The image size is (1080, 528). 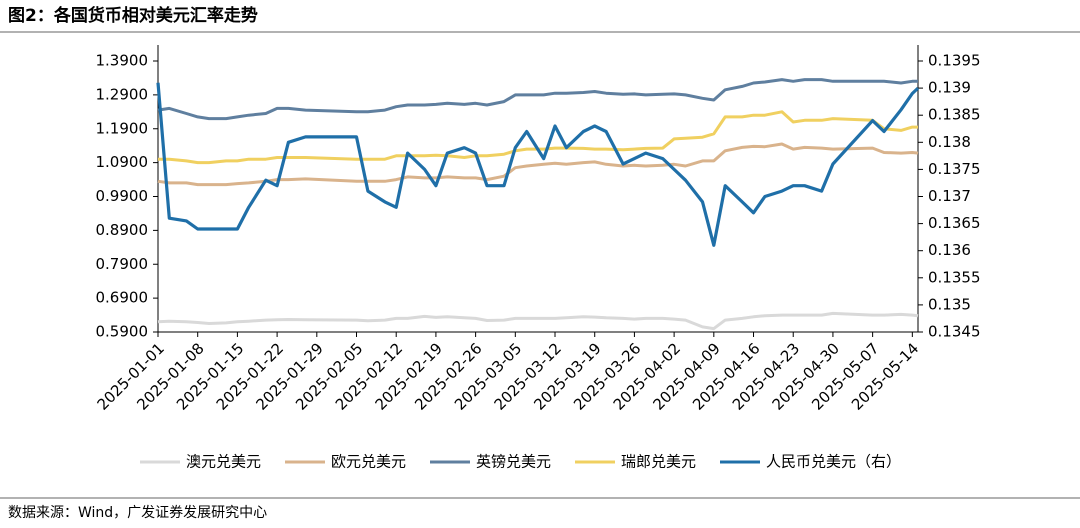 What do you see at coordinates (122, 264) in the screenshot?
I see `y-tick-label: 0.7900` at bounding box center [122, 264].